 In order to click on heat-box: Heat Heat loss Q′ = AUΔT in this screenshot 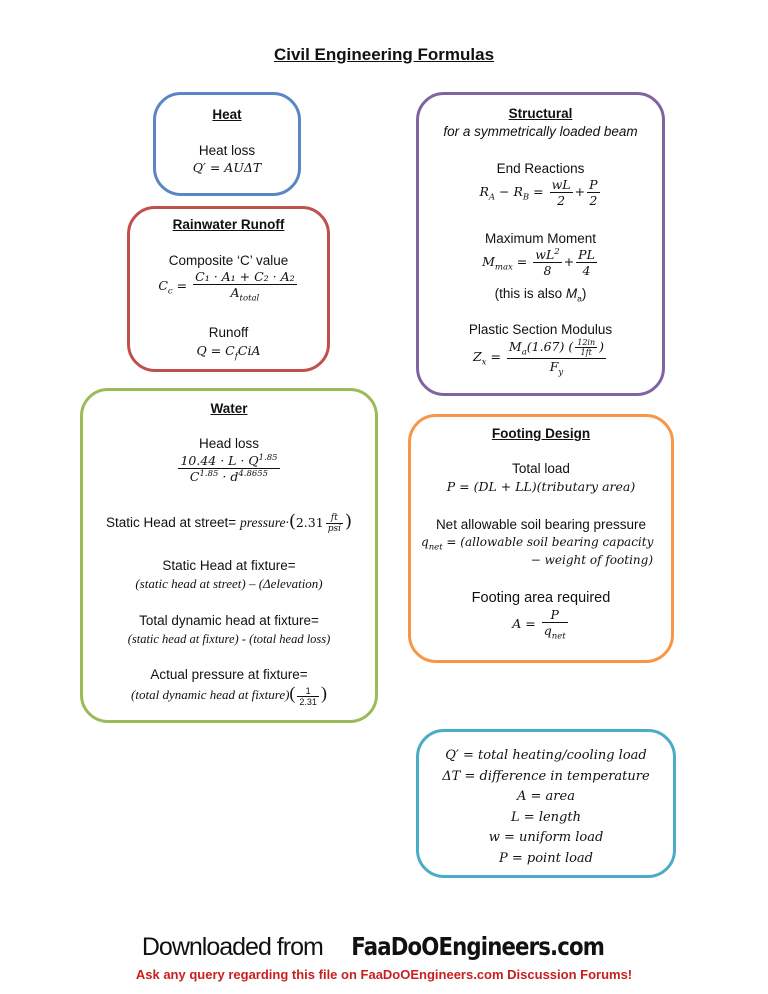, I will do `click(227, 144)`.